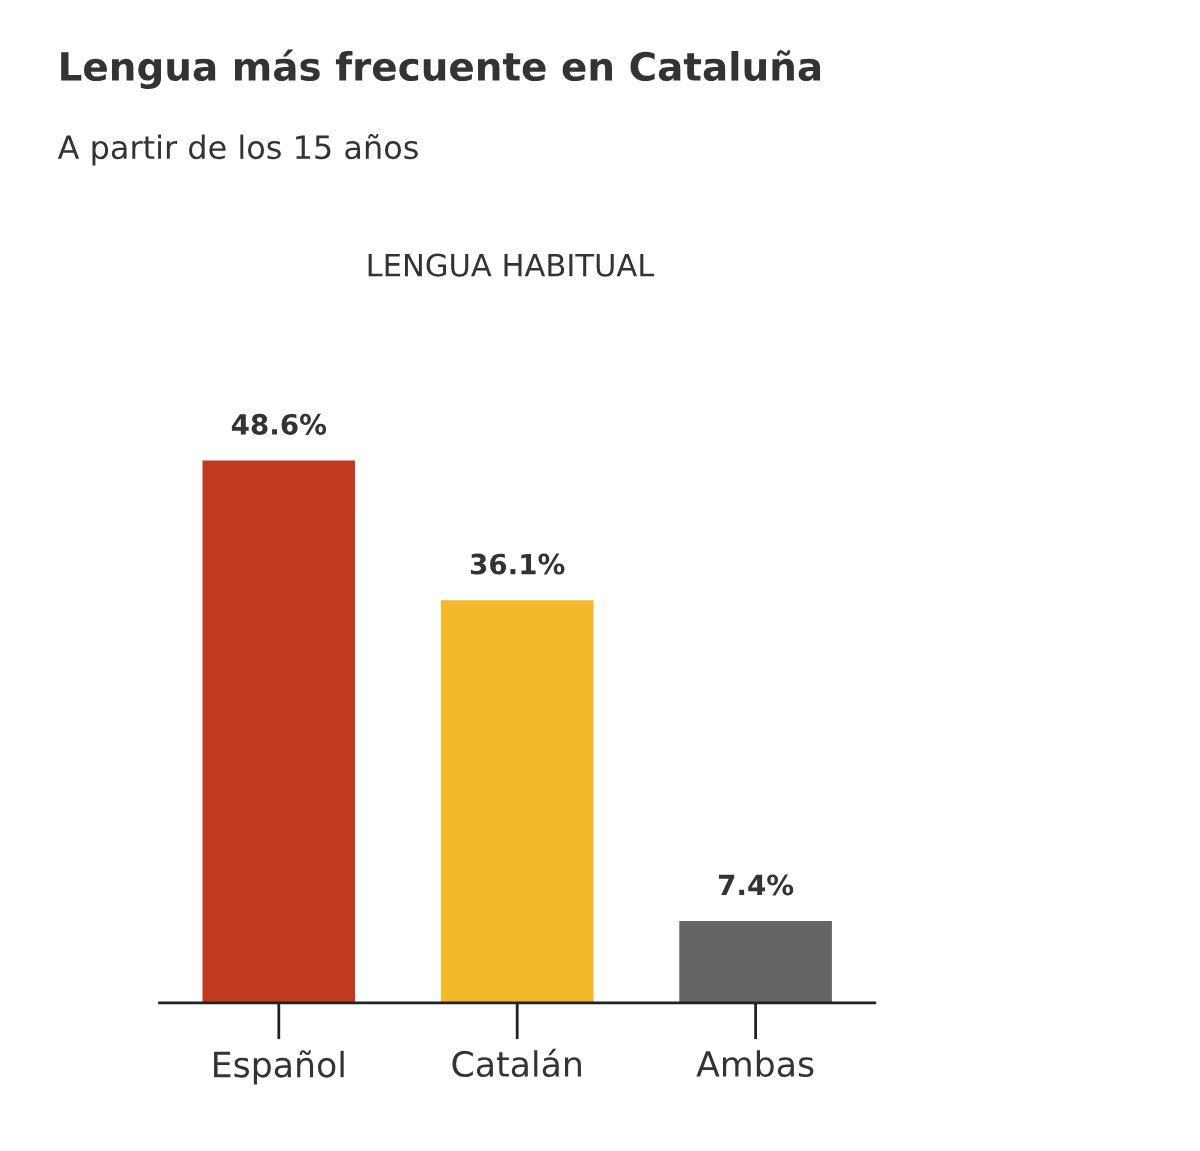 This screenshot has width=1200, height=1151. I want to click on data-label: 36.1%, so click(517, 564).